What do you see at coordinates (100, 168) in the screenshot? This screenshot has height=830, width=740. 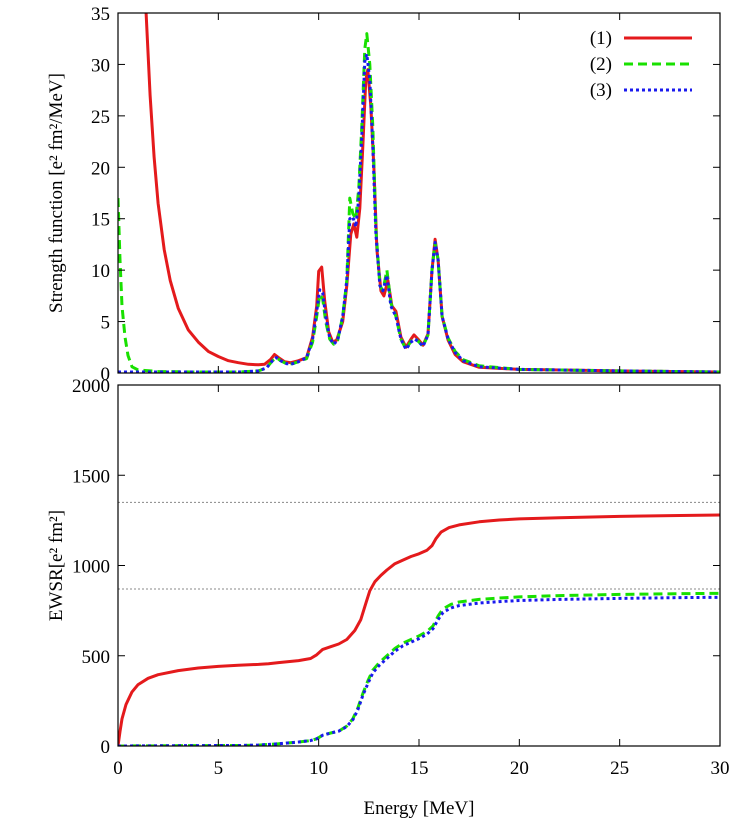 I see `y-tick-label: 20` at bounding box center [100, 168].